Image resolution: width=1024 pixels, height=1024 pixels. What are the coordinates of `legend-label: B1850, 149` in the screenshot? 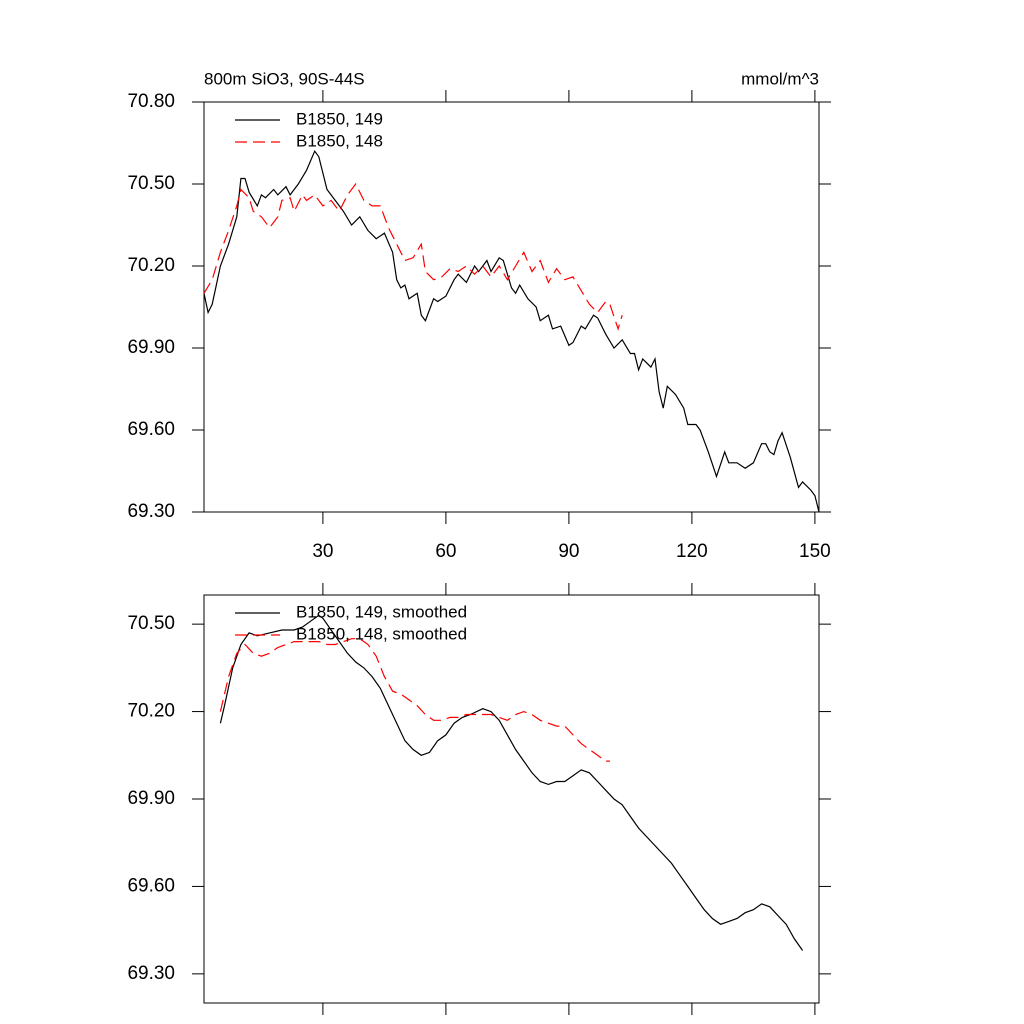 It's located at (339, 118).